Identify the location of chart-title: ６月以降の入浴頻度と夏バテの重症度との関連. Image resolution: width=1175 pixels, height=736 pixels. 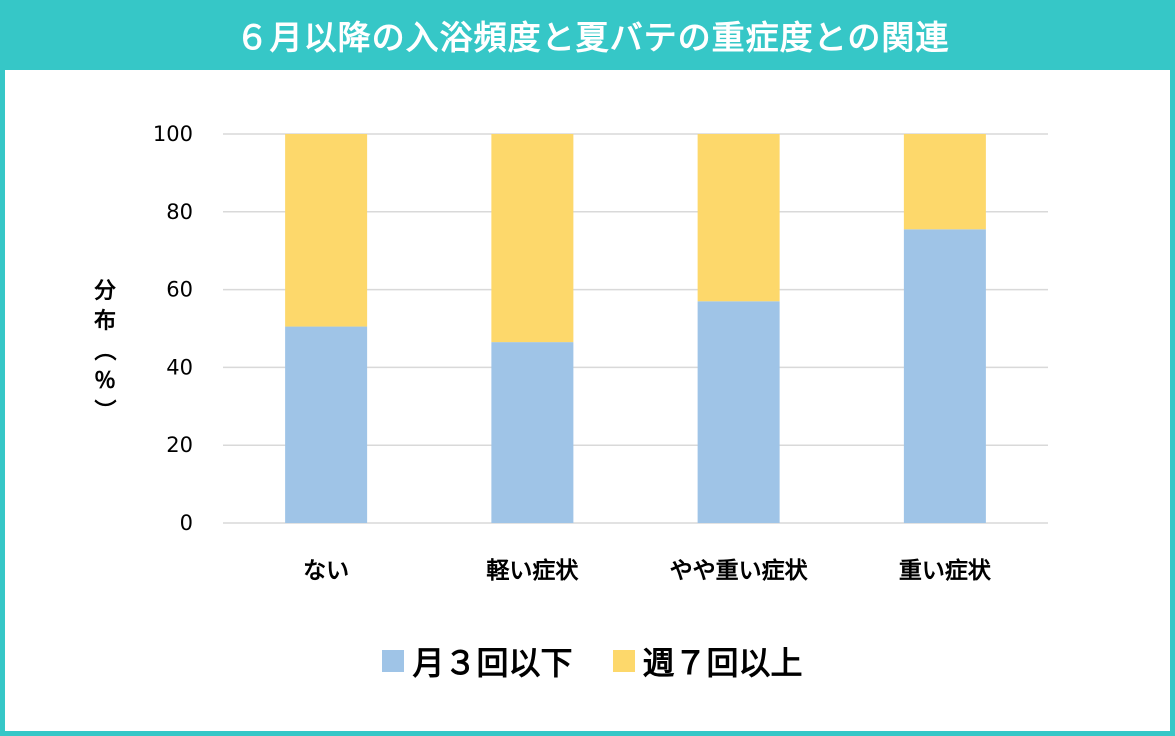
(592, 37).